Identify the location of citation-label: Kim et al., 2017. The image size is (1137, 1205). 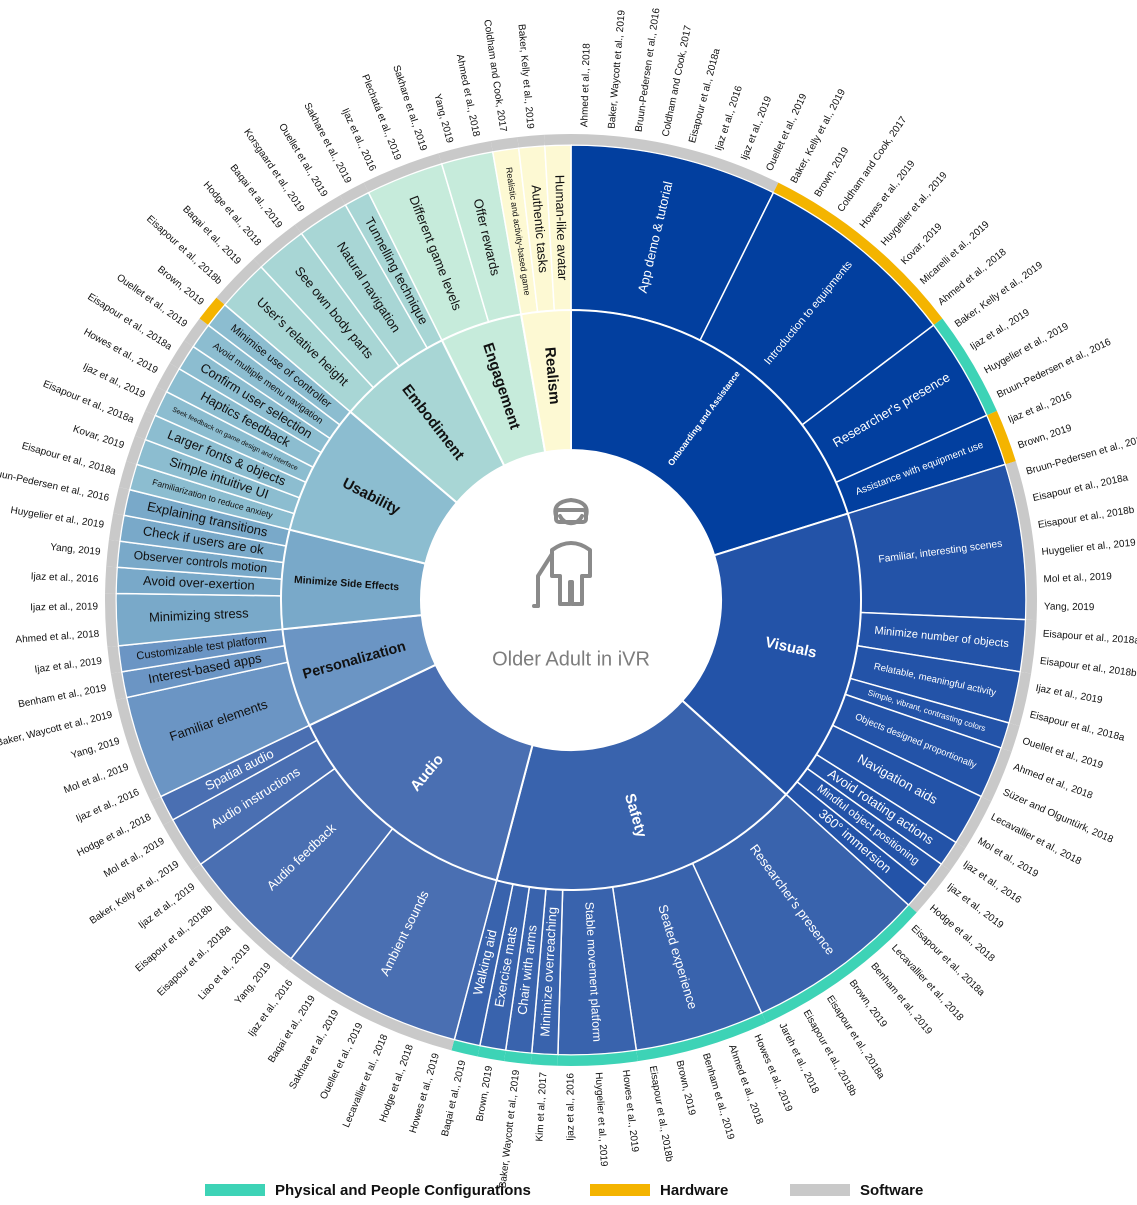
(541, 1106).